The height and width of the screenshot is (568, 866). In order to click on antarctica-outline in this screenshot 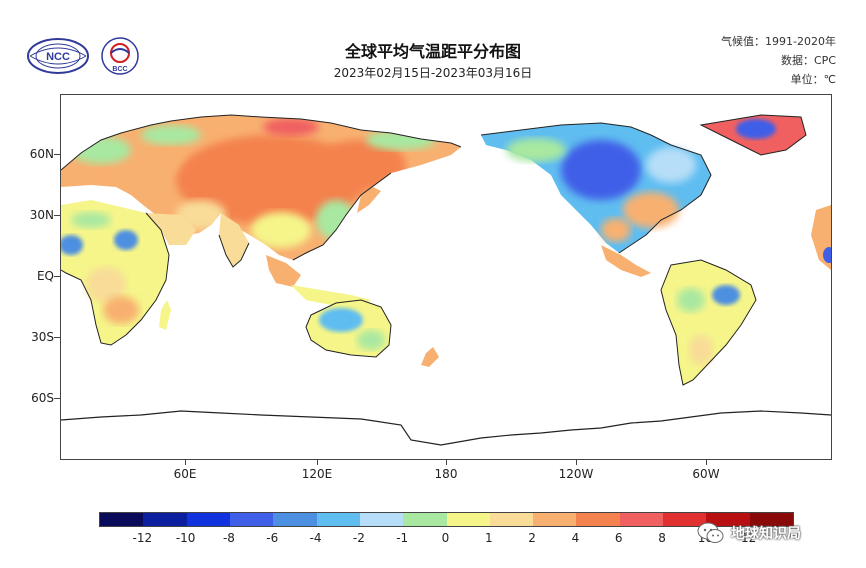, I will do `click(446, 428)`.